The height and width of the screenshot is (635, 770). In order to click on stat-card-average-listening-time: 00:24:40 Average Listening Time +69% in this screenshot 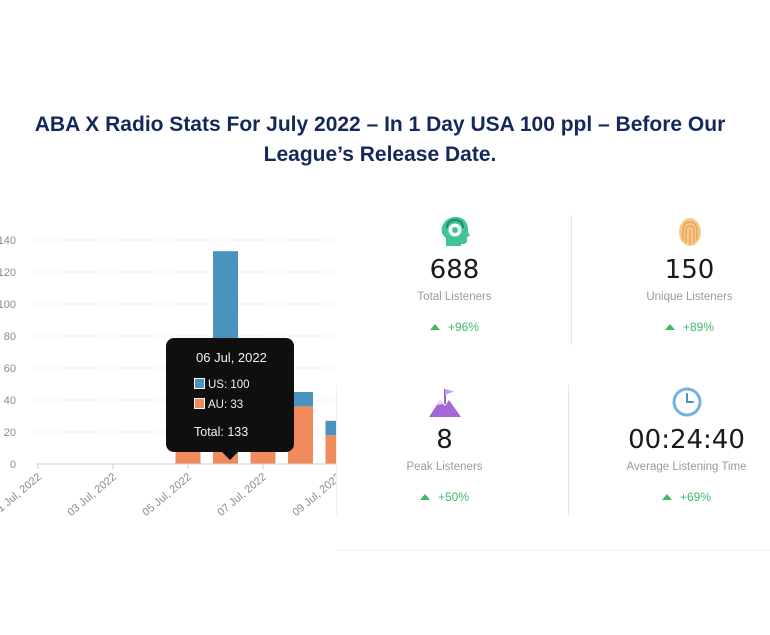, I will do `click(674, 444)`.